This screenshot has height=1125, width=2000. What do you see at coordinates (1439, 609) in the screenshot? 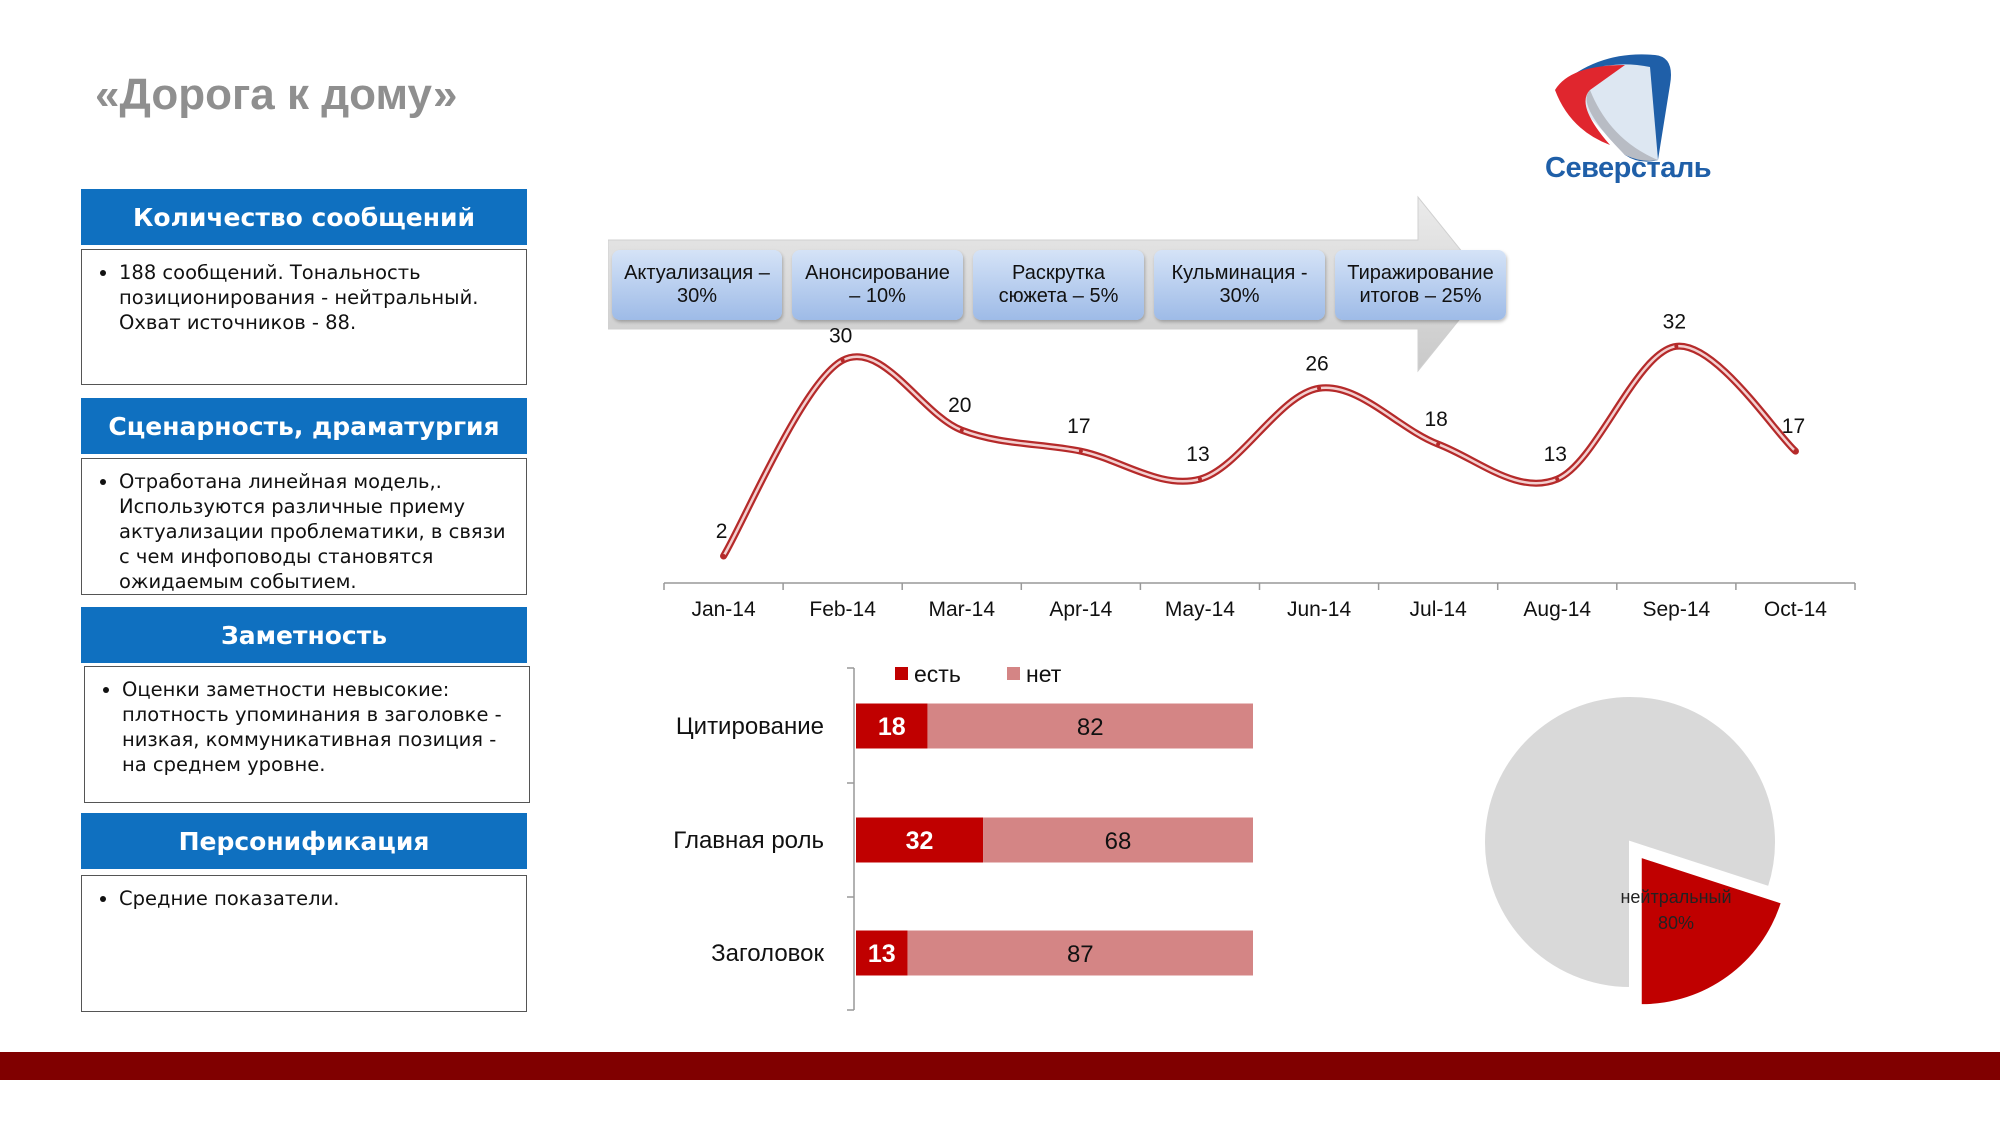
I see `line-x-tick-label: Jul-14` at bounding box center [1439, 609].